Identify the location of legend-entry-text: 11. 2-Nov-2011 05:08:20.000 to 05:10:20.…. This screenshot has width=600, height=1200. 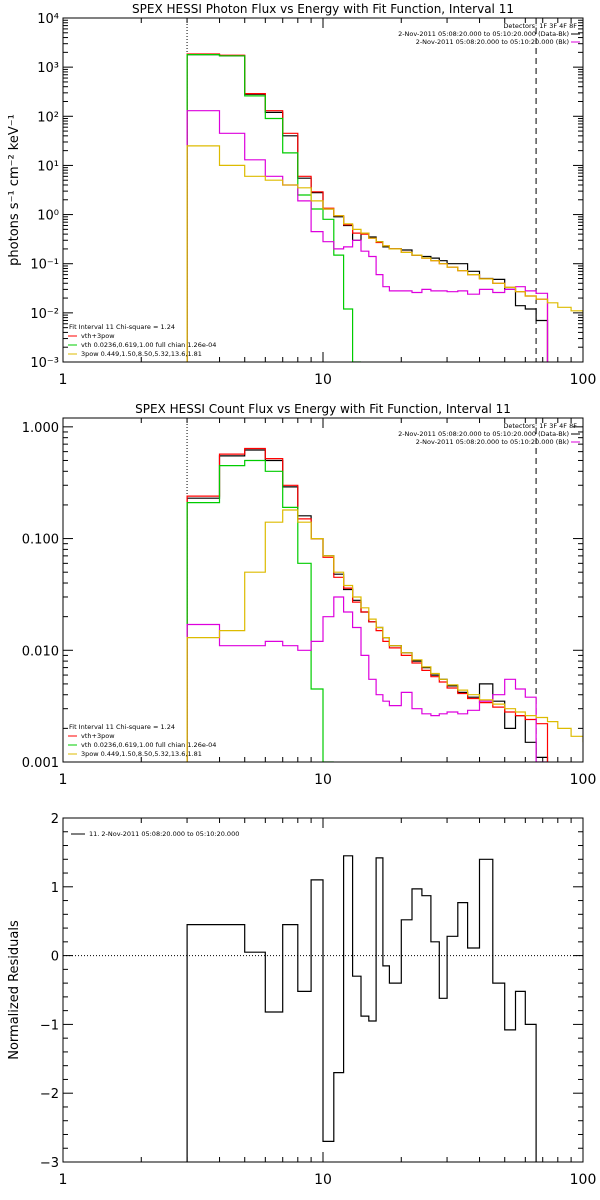
(164, 834).